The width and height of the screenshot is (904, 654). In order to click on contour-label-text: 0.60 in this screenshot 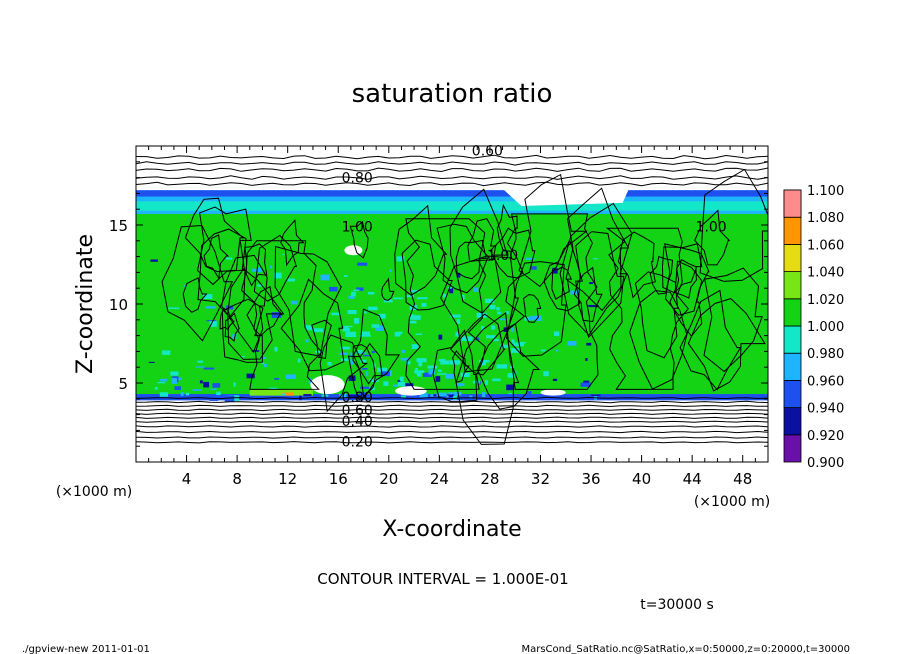, I will do `click(487, 152)`.